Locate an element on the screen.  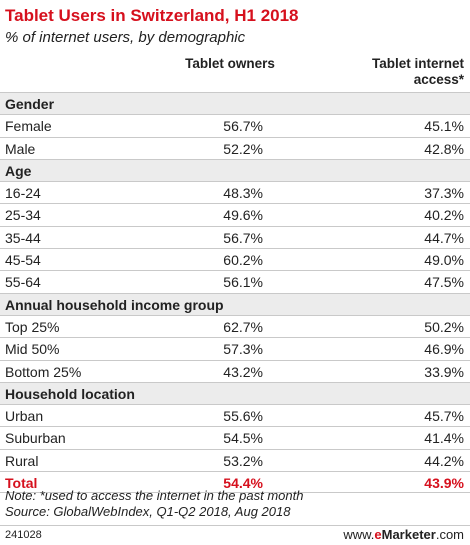
total-tablet-owners-value: 54.4% is located at coordinates (243, 483).